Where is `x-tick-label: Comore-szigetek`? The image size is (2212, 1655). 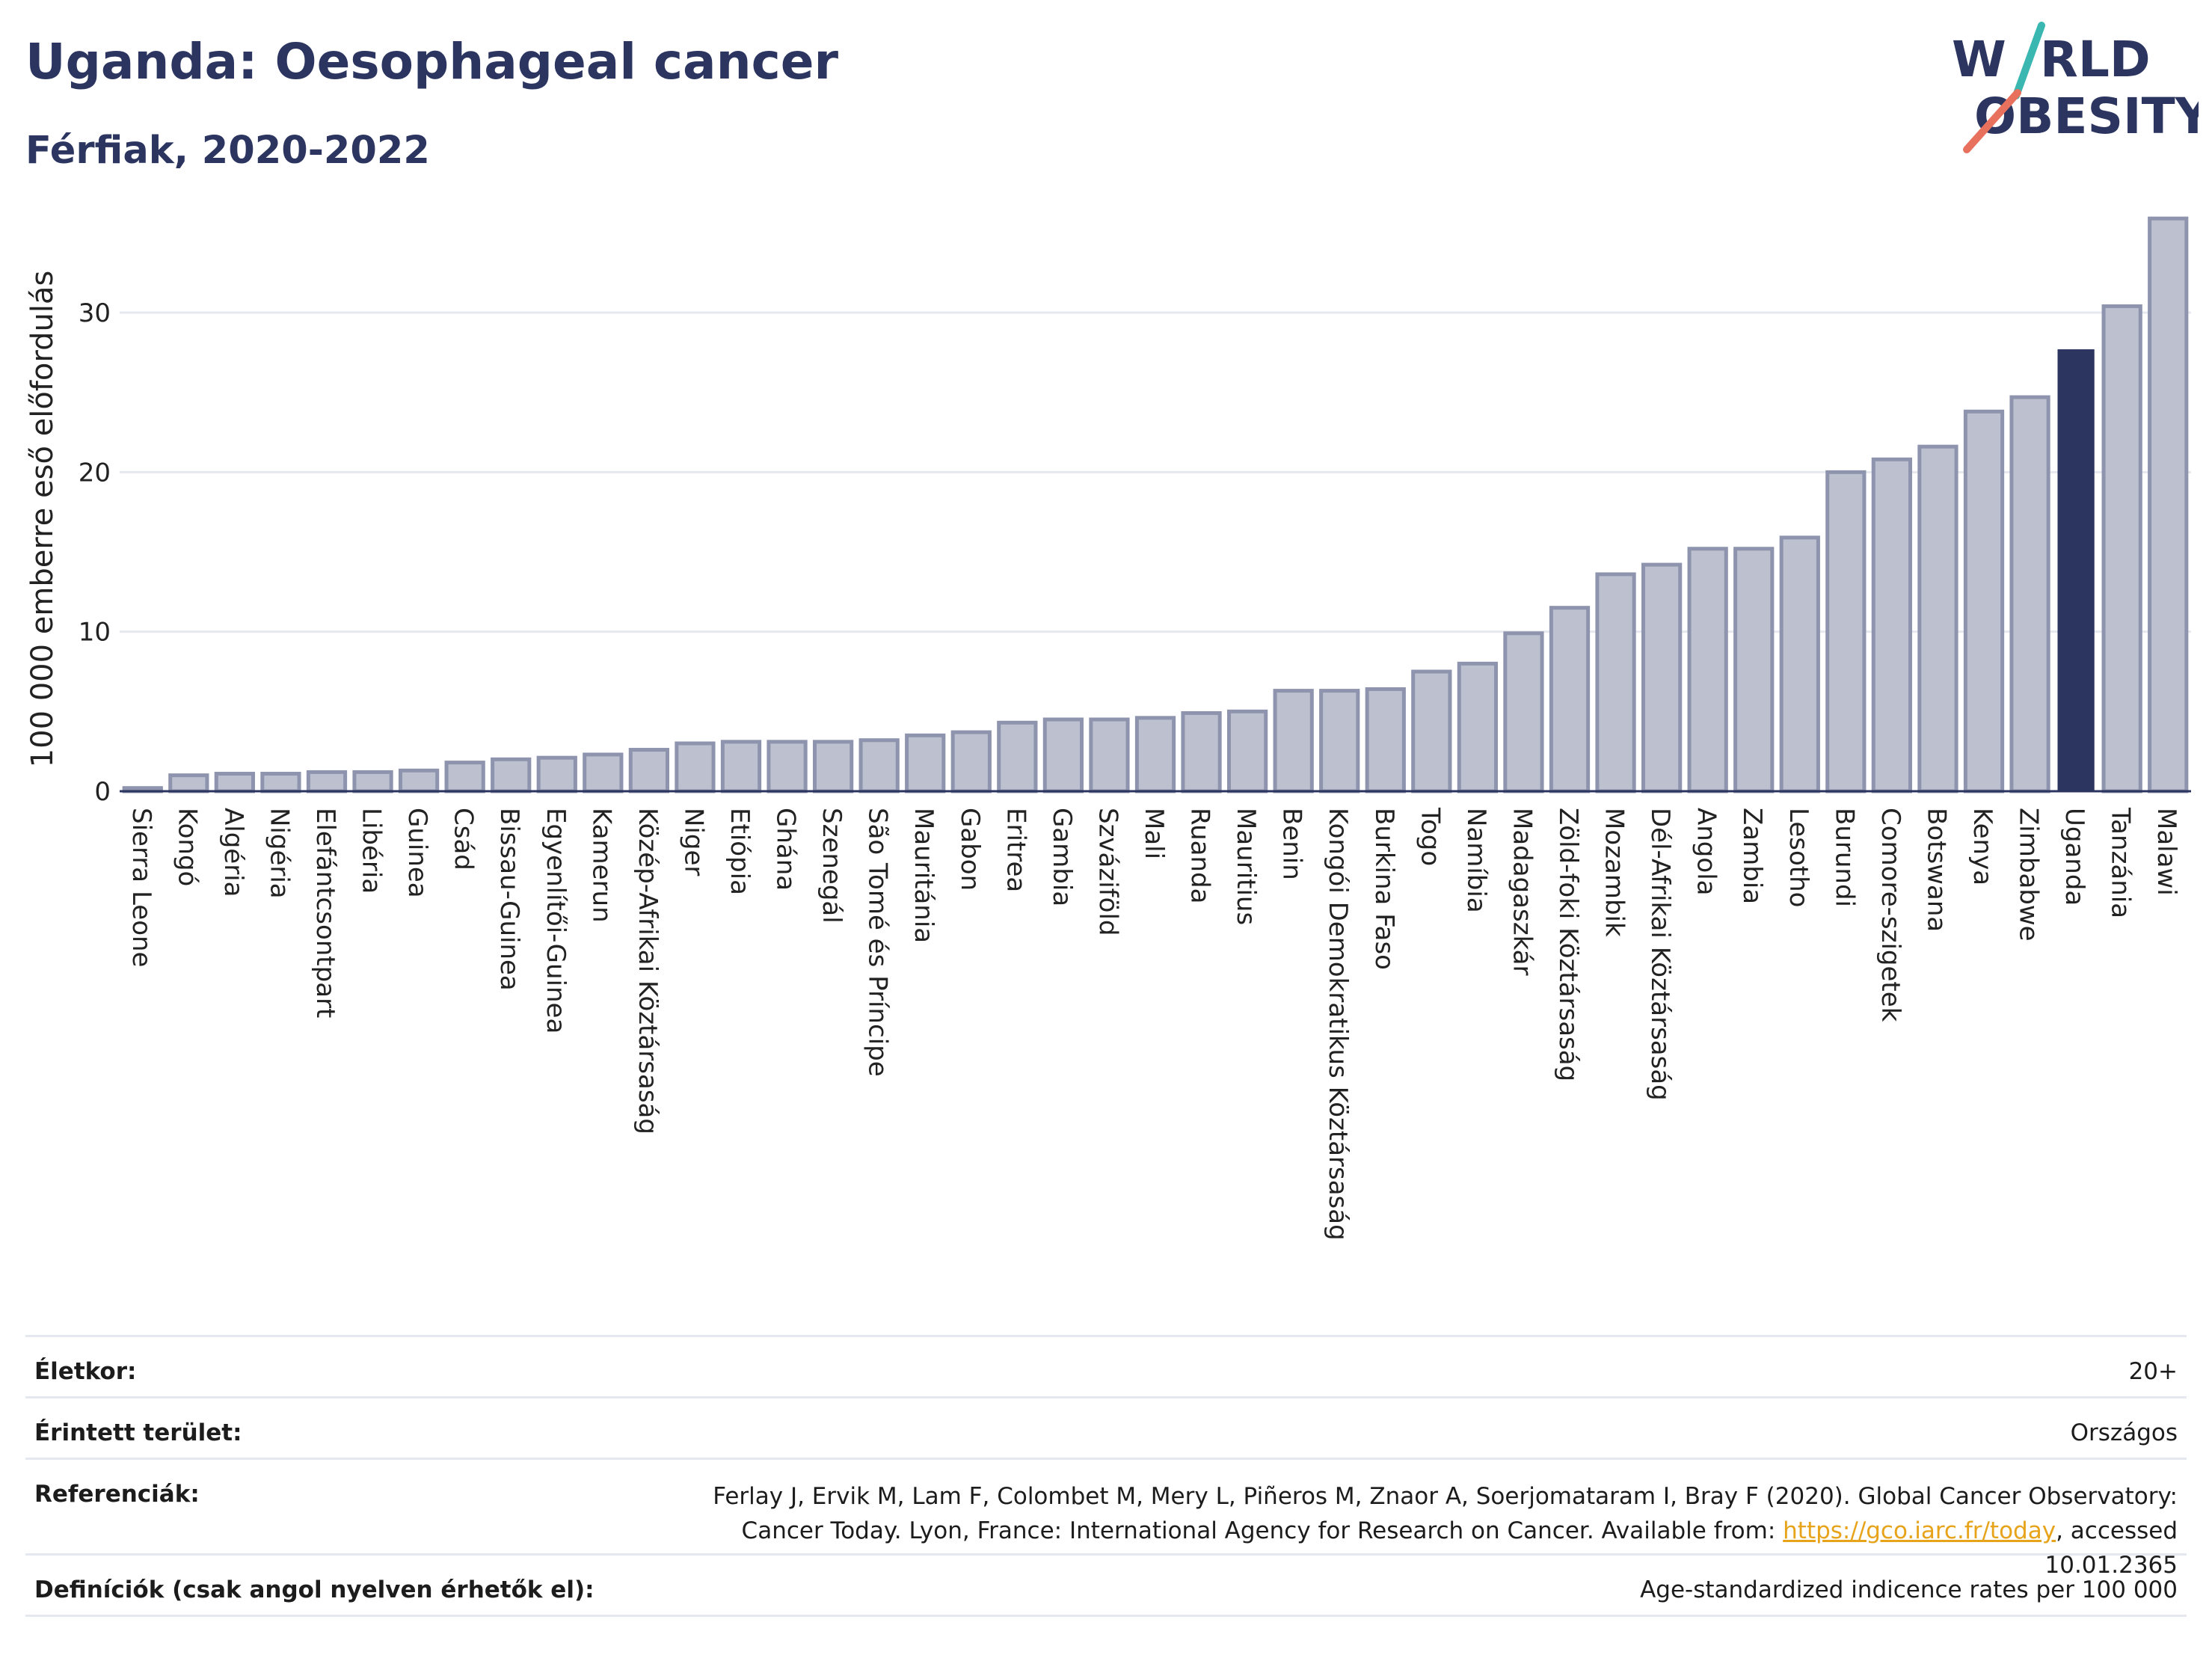 x-tick-label: Comore-szigetek is located at coordinates (1890, 915).